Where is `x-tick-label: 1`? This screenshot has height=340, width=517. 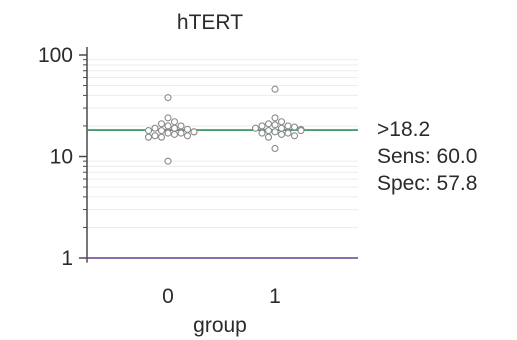
x-tick-label: 1 is located at coordinates (275, 296).